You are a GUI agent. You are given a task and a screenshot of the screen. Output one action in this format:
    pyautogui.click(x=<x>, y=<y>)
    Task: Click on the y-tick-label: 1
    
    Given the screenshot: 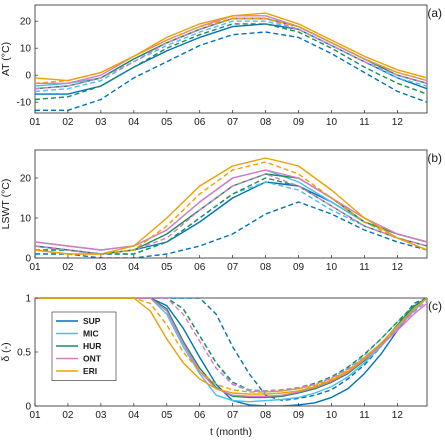 What is the action you would take?
    pyautogui.click(x=28, y=299)
    